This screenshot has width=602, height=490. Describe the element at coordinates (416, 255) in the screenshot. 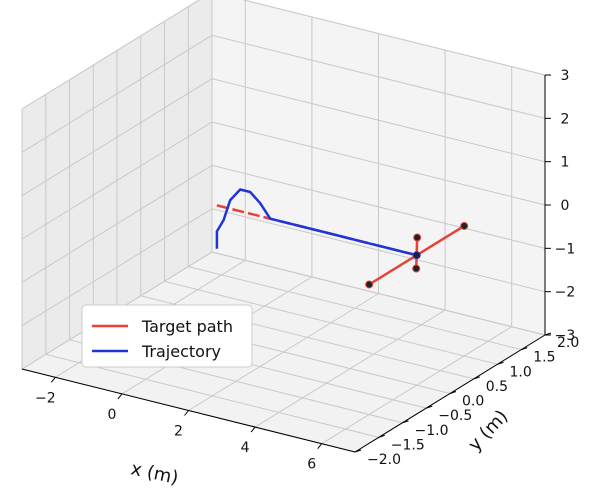

I see `trajectory-end-marker` at that location.